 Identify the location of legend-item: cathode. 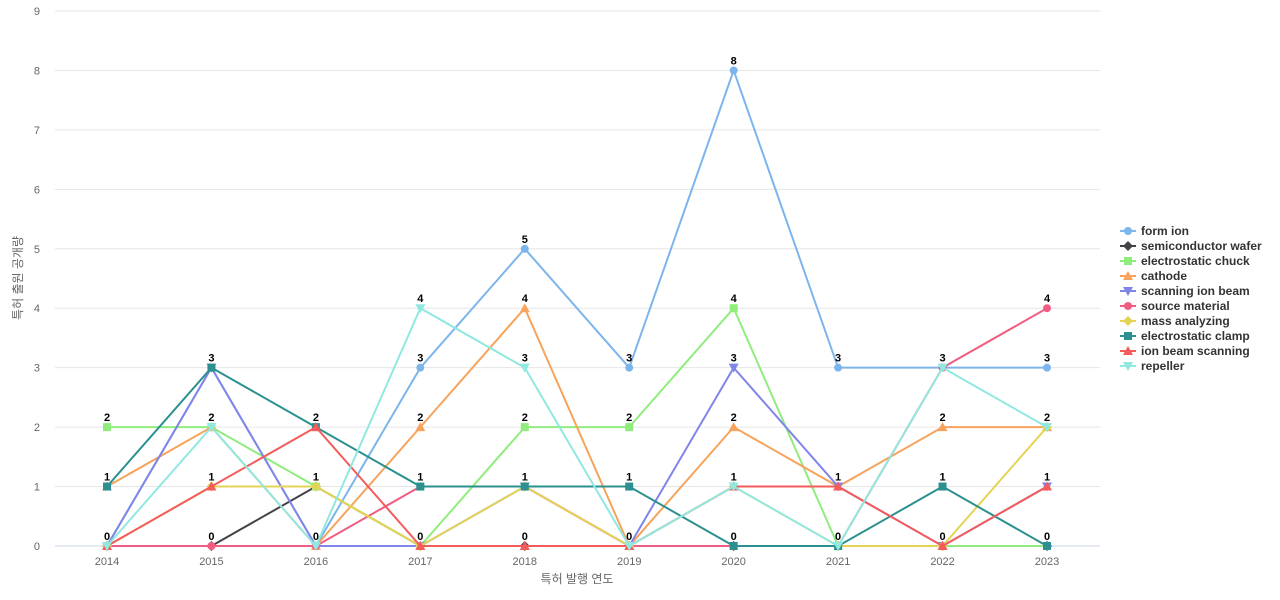
(1153, 276).